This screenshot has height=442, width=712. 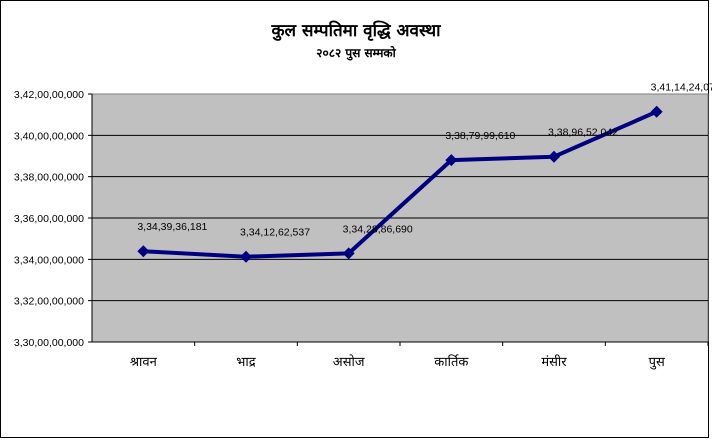 I want to click on y-tick-label: 3,42,00,00,000, so click(x=49, y=95).